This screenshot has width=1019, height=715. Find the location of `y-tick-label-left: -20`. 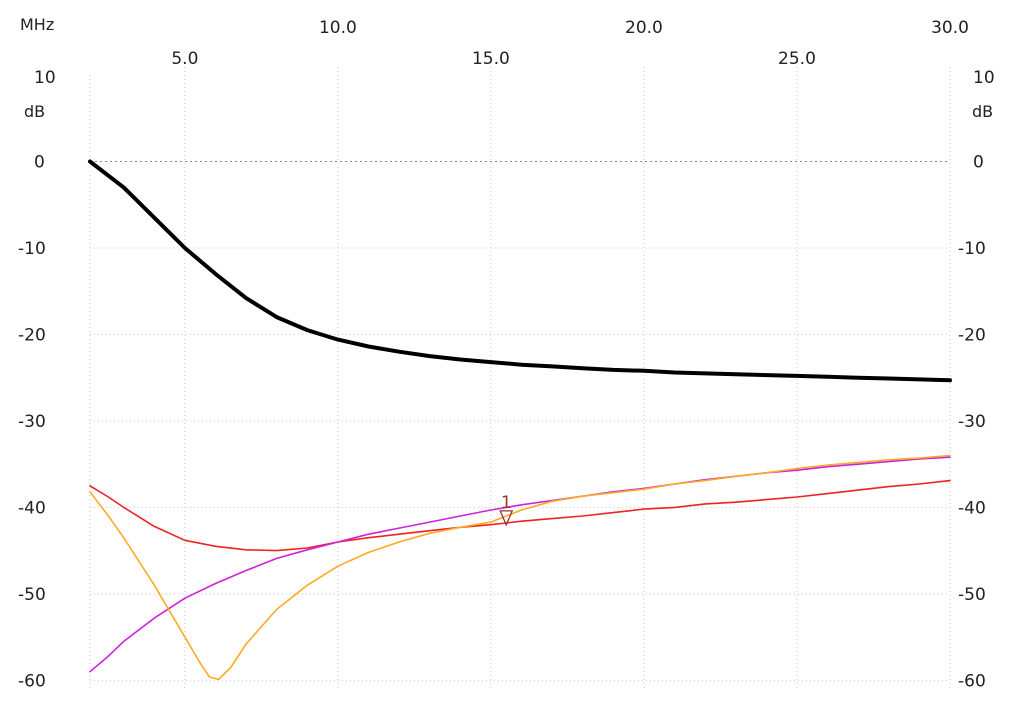

y-tick-label-left: -20 is located at coordinates (32, 335).